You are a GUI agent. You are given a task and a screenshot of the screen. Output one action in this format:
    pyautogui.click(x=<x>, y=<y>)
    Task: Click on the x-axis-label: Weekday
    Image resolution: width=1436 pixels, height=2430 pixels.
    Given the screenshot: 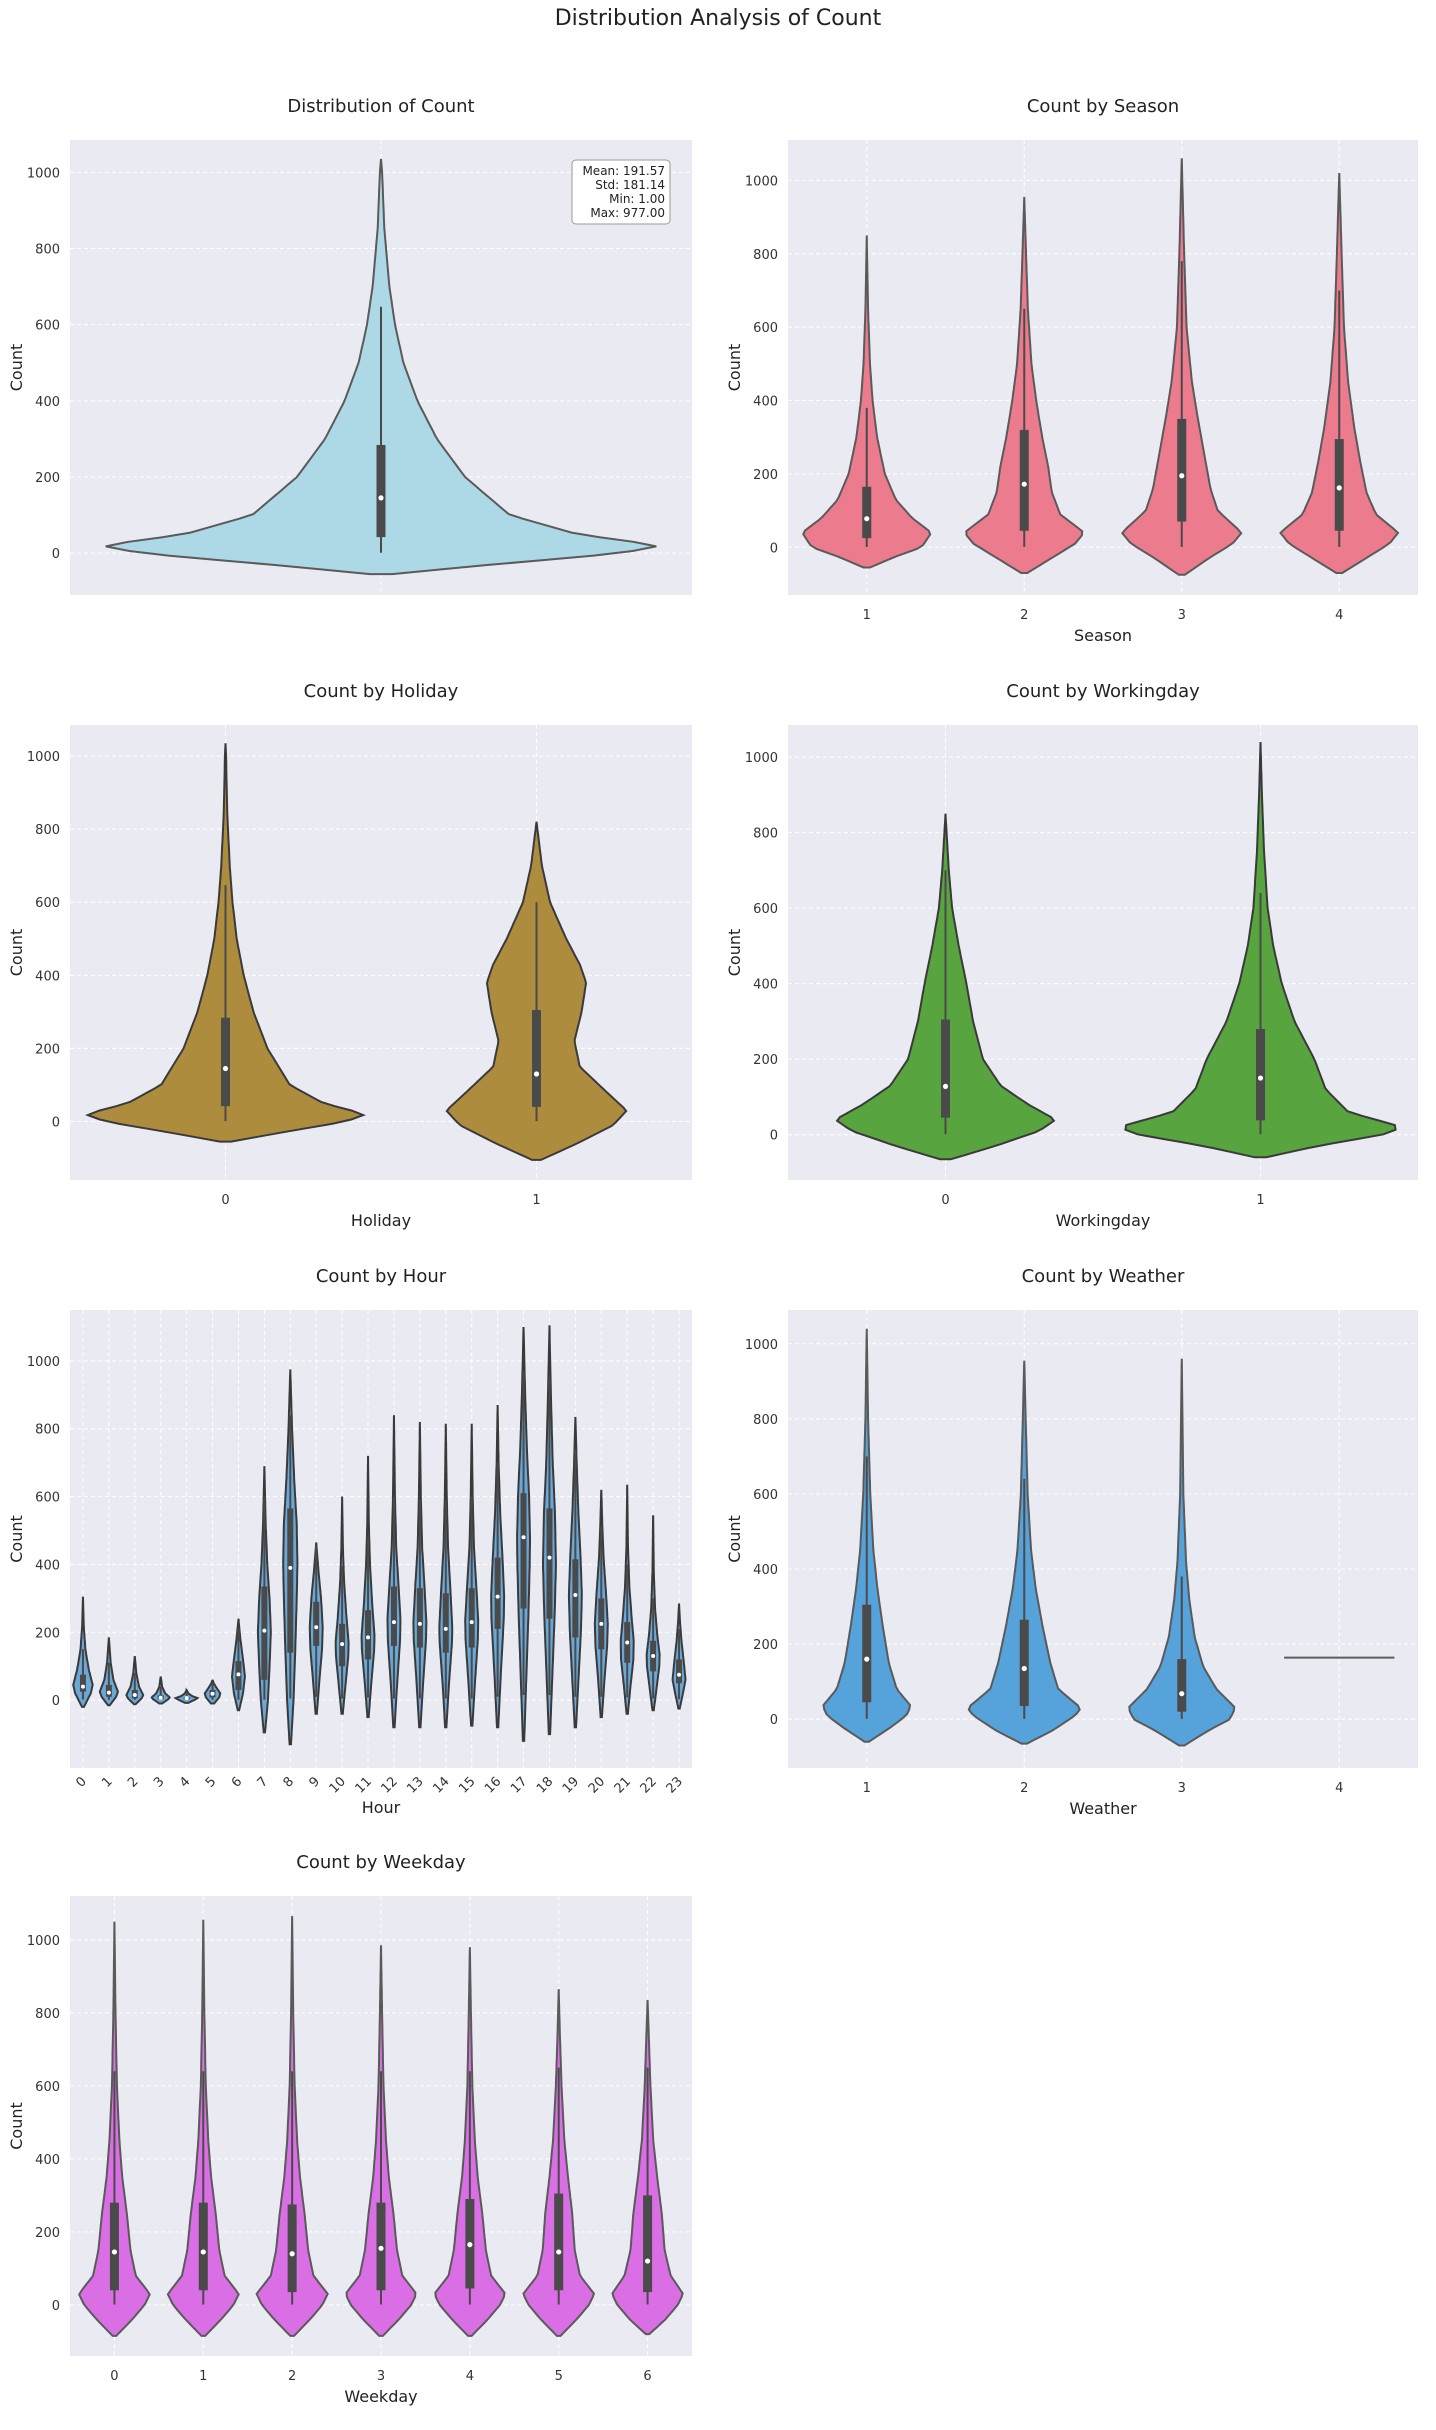 What is the action you would take?
    pyautogui.click(x=380, y=2396)
    